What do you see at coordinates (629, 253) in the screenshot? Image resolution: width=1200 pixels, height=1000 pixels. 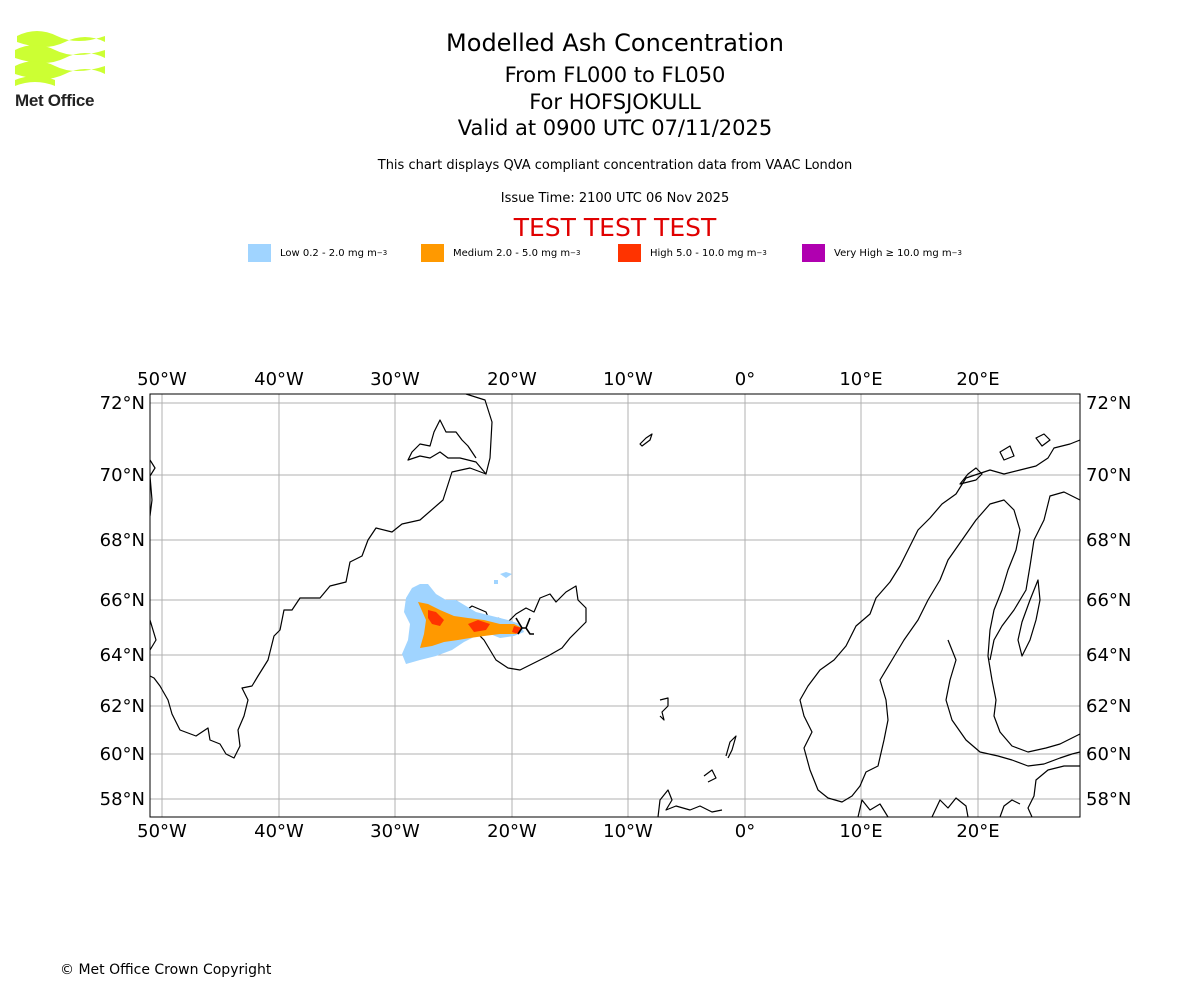 I see `legend-swatch-high` at bounding box center [629, 253].